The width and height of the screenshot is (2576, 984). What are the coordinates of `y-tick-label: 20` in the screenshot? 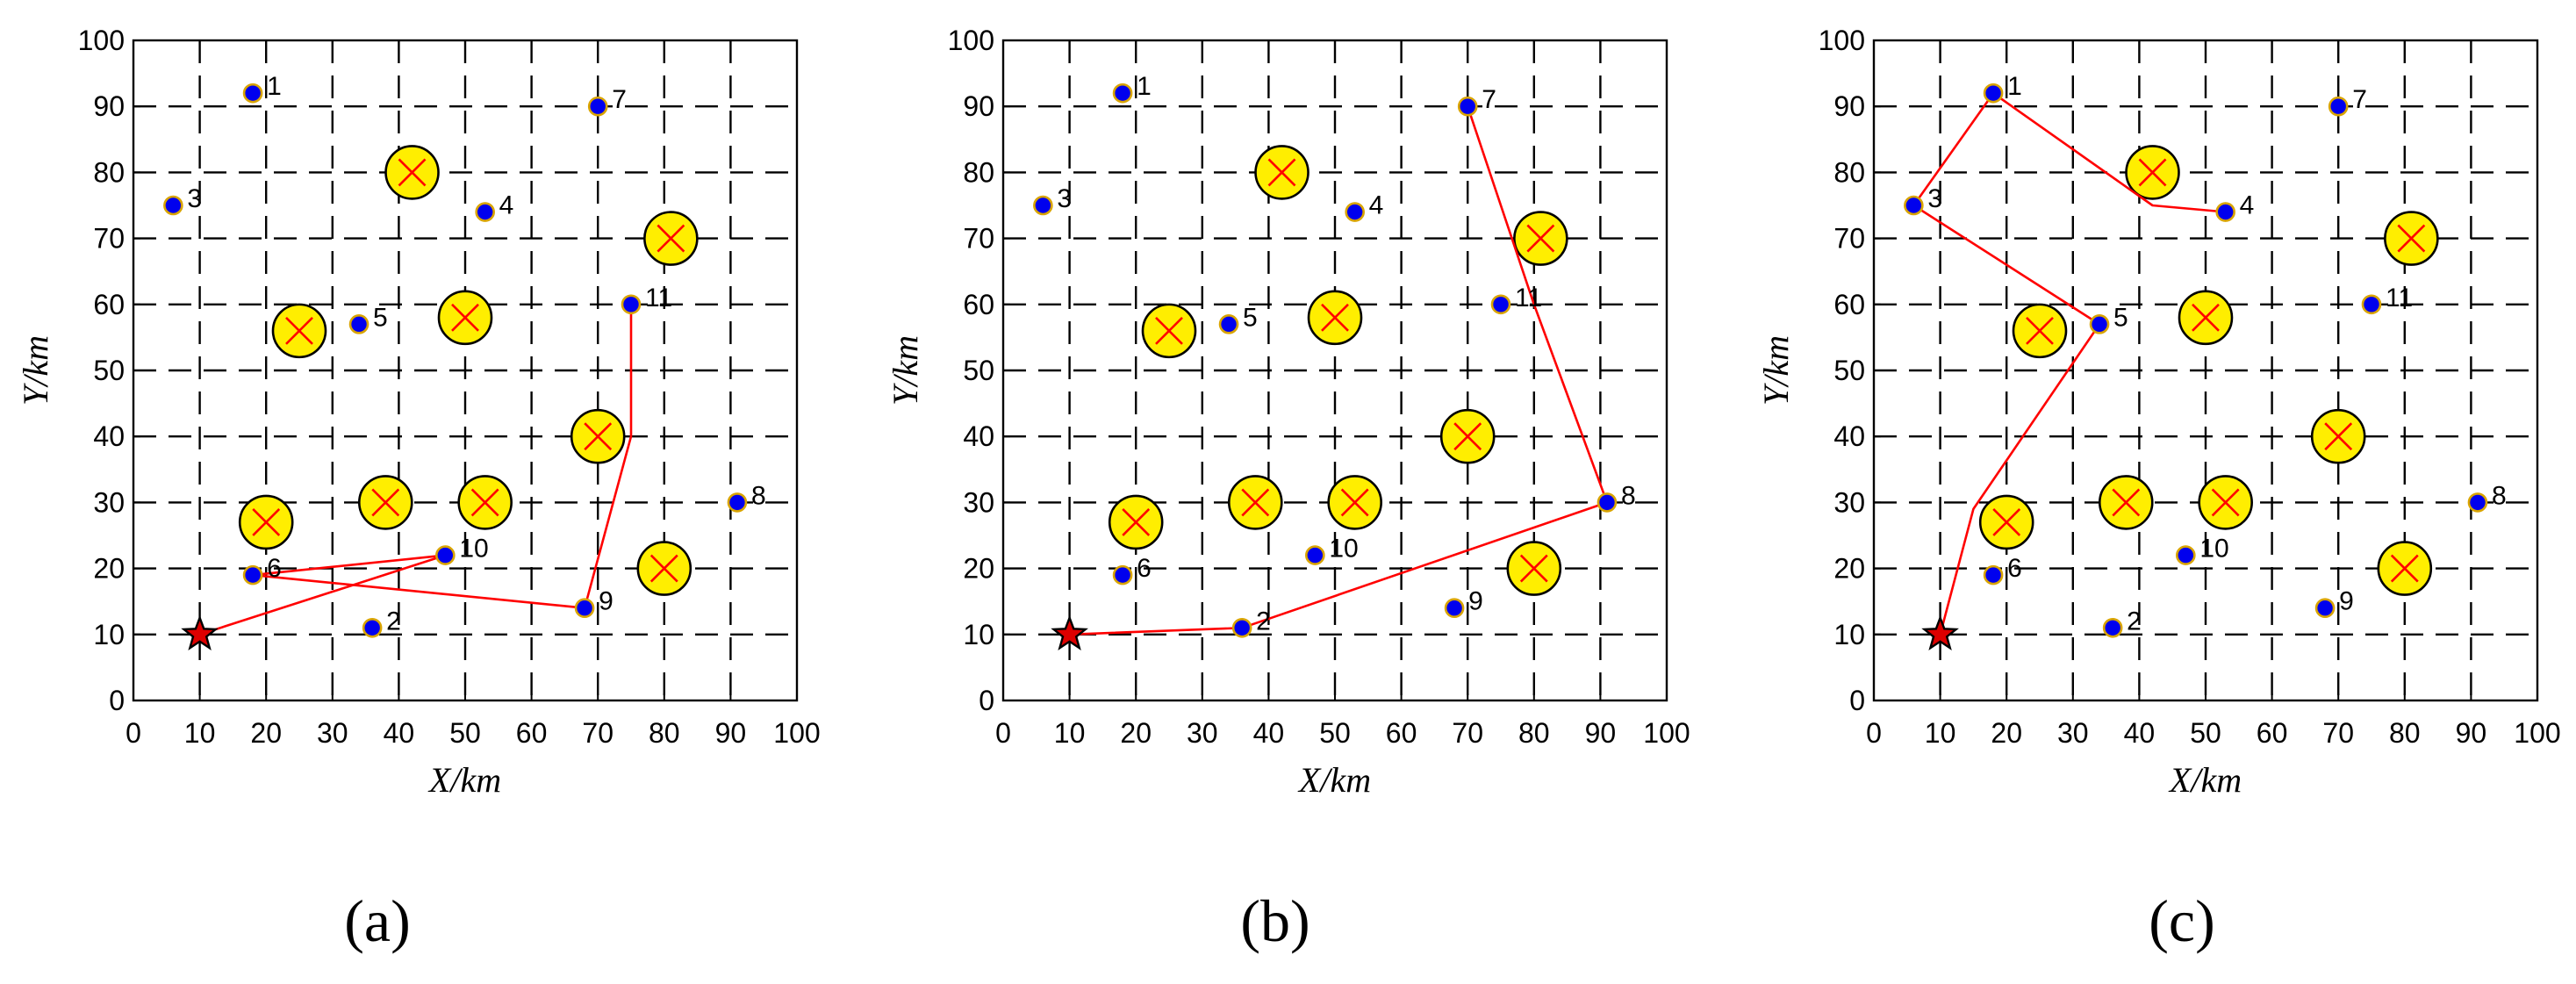 It's located at (109, 569).